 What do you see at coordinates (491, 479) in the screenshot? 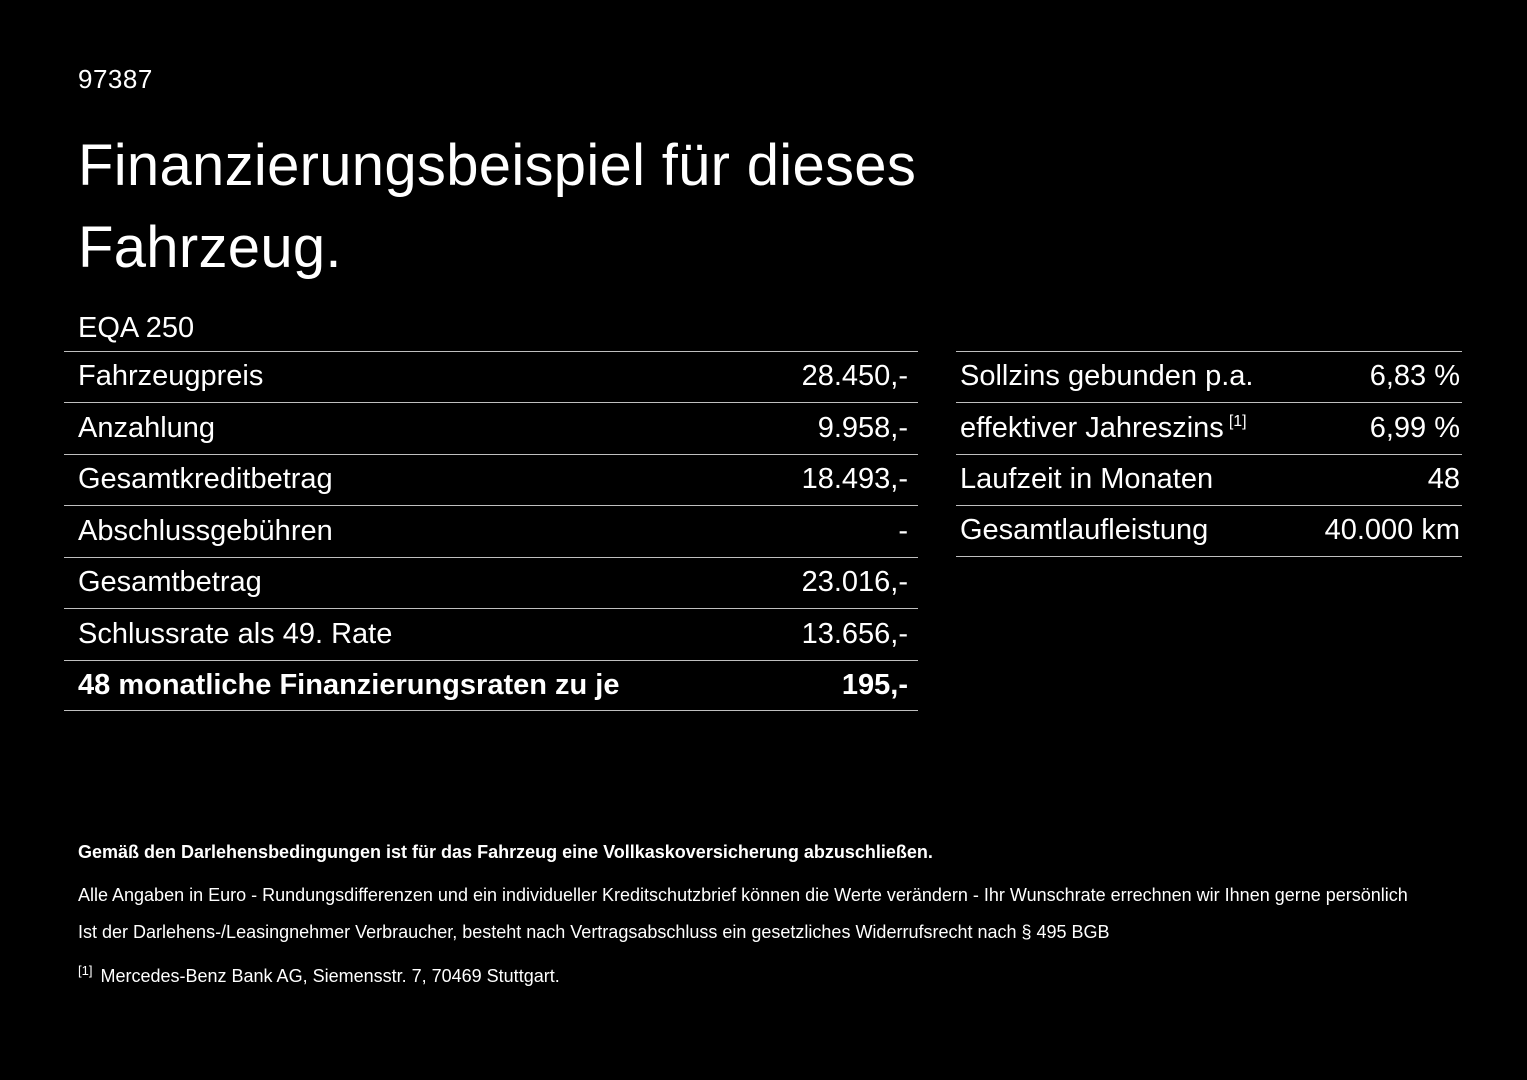
I see `table-row-gesamtkreditbetrag: Gesamtkreditbetrag 18.493,-` at bounding box center [491, 479].